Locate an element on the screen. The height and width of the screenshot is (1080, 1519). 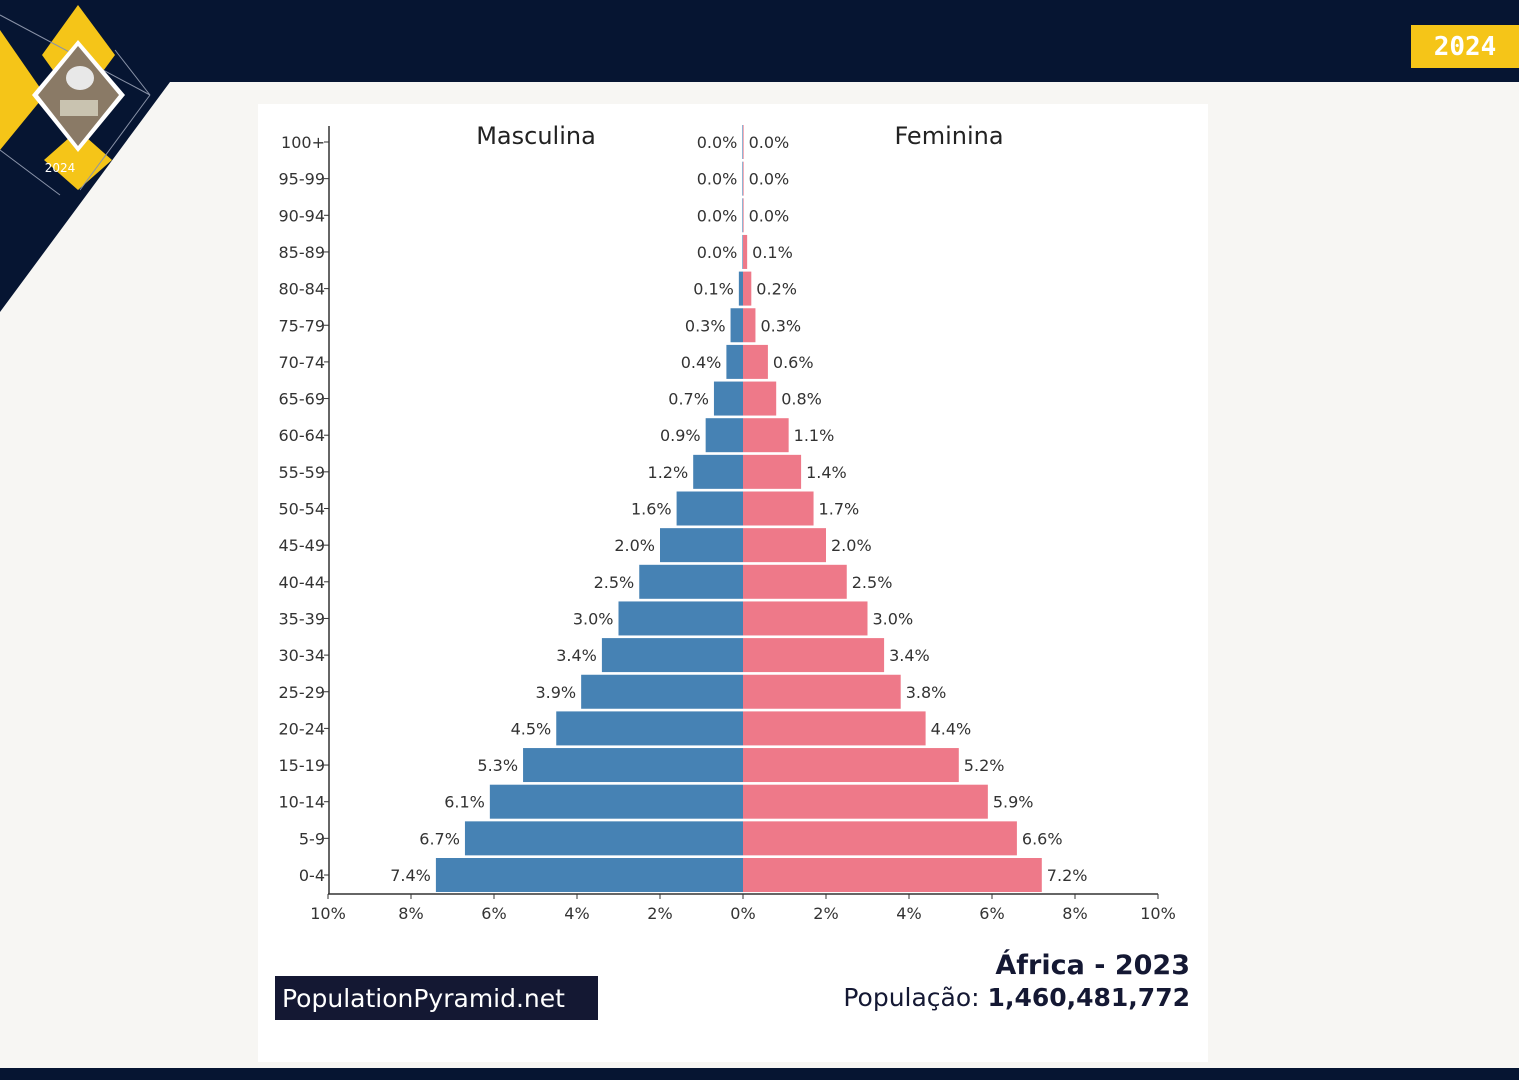
label-female-100+: 0.0% is located at coordinates (769, 142).